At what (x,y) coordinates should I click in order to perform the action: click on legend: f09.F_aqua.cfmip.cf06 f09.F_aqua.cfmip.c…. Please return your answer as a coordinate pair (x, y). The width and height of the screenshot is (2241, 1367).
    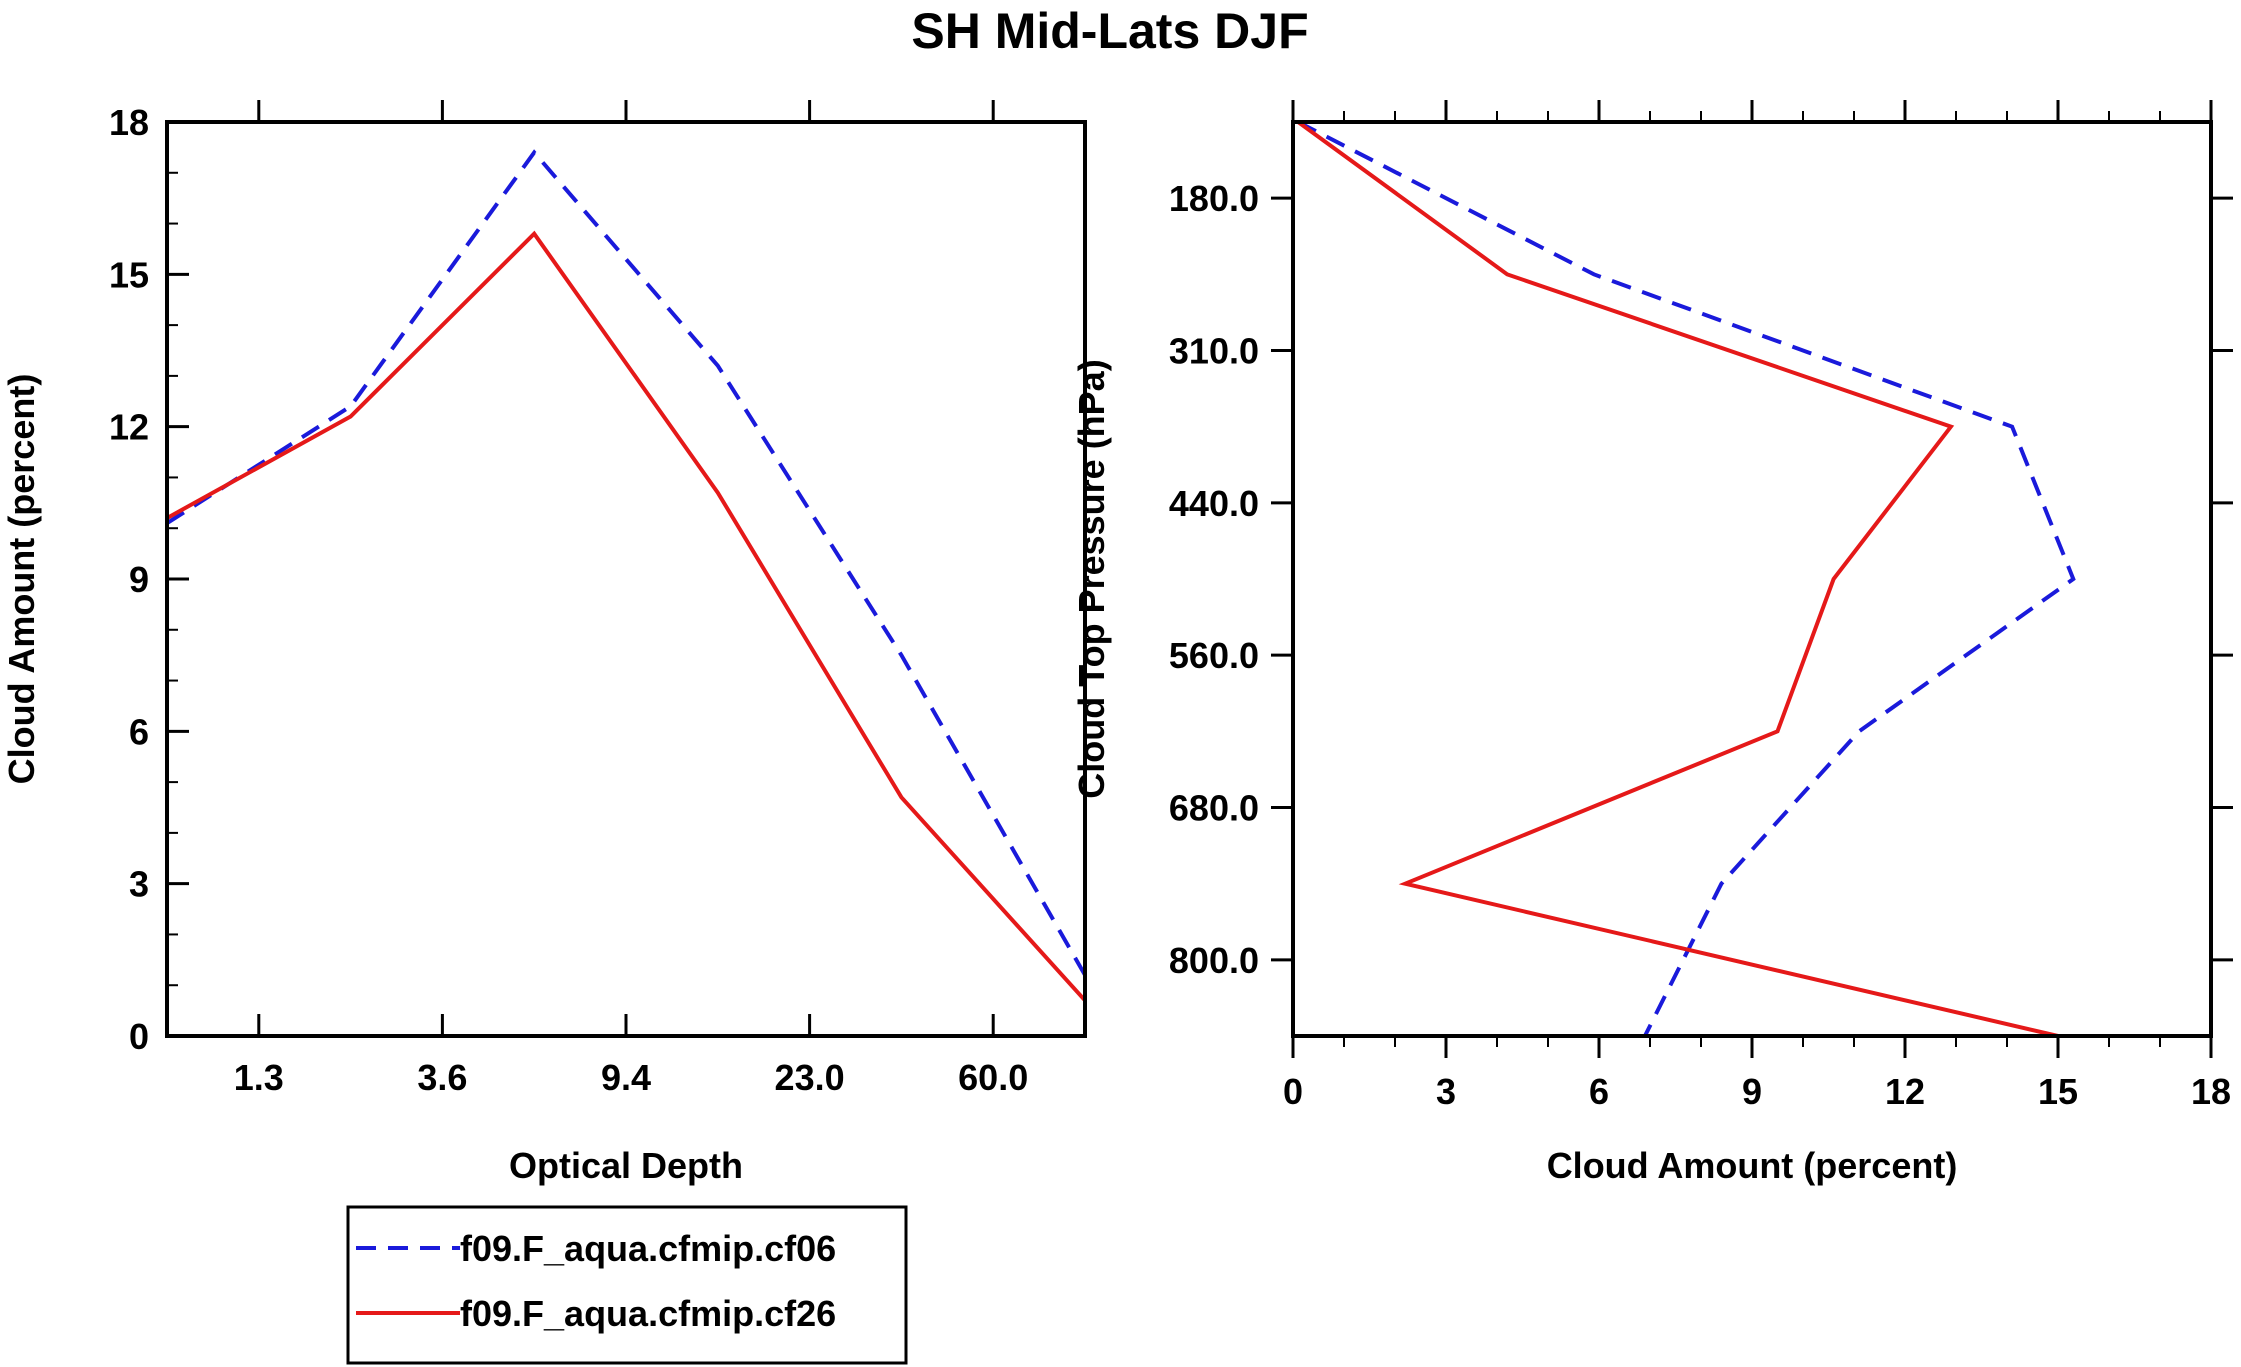
    Looking at the image, I should click on (627, 1285).